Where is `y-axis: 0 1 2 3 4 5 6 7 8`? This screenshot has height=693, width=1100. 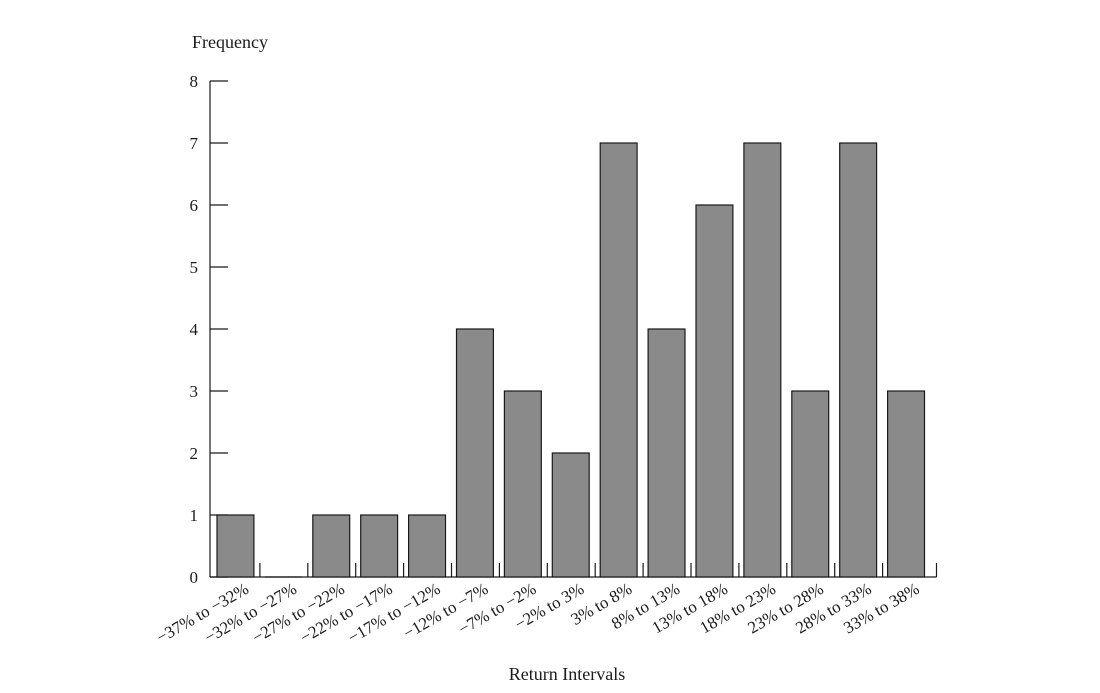 y-axis: 0 1 2 3 4 5 6 7 8 is located at coordinates (209, 329).